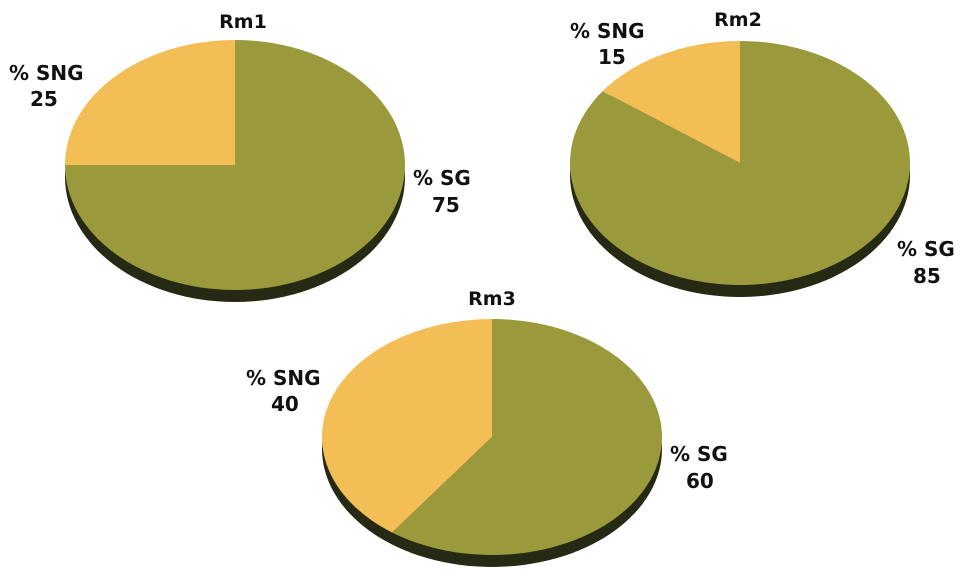 The height and width of the screenshot is (581, 973). What do you see at coordinates (285, 404) in the screenshot?
I see `pie-rm3-sng-value: 40` at bounding box center [285, 404].